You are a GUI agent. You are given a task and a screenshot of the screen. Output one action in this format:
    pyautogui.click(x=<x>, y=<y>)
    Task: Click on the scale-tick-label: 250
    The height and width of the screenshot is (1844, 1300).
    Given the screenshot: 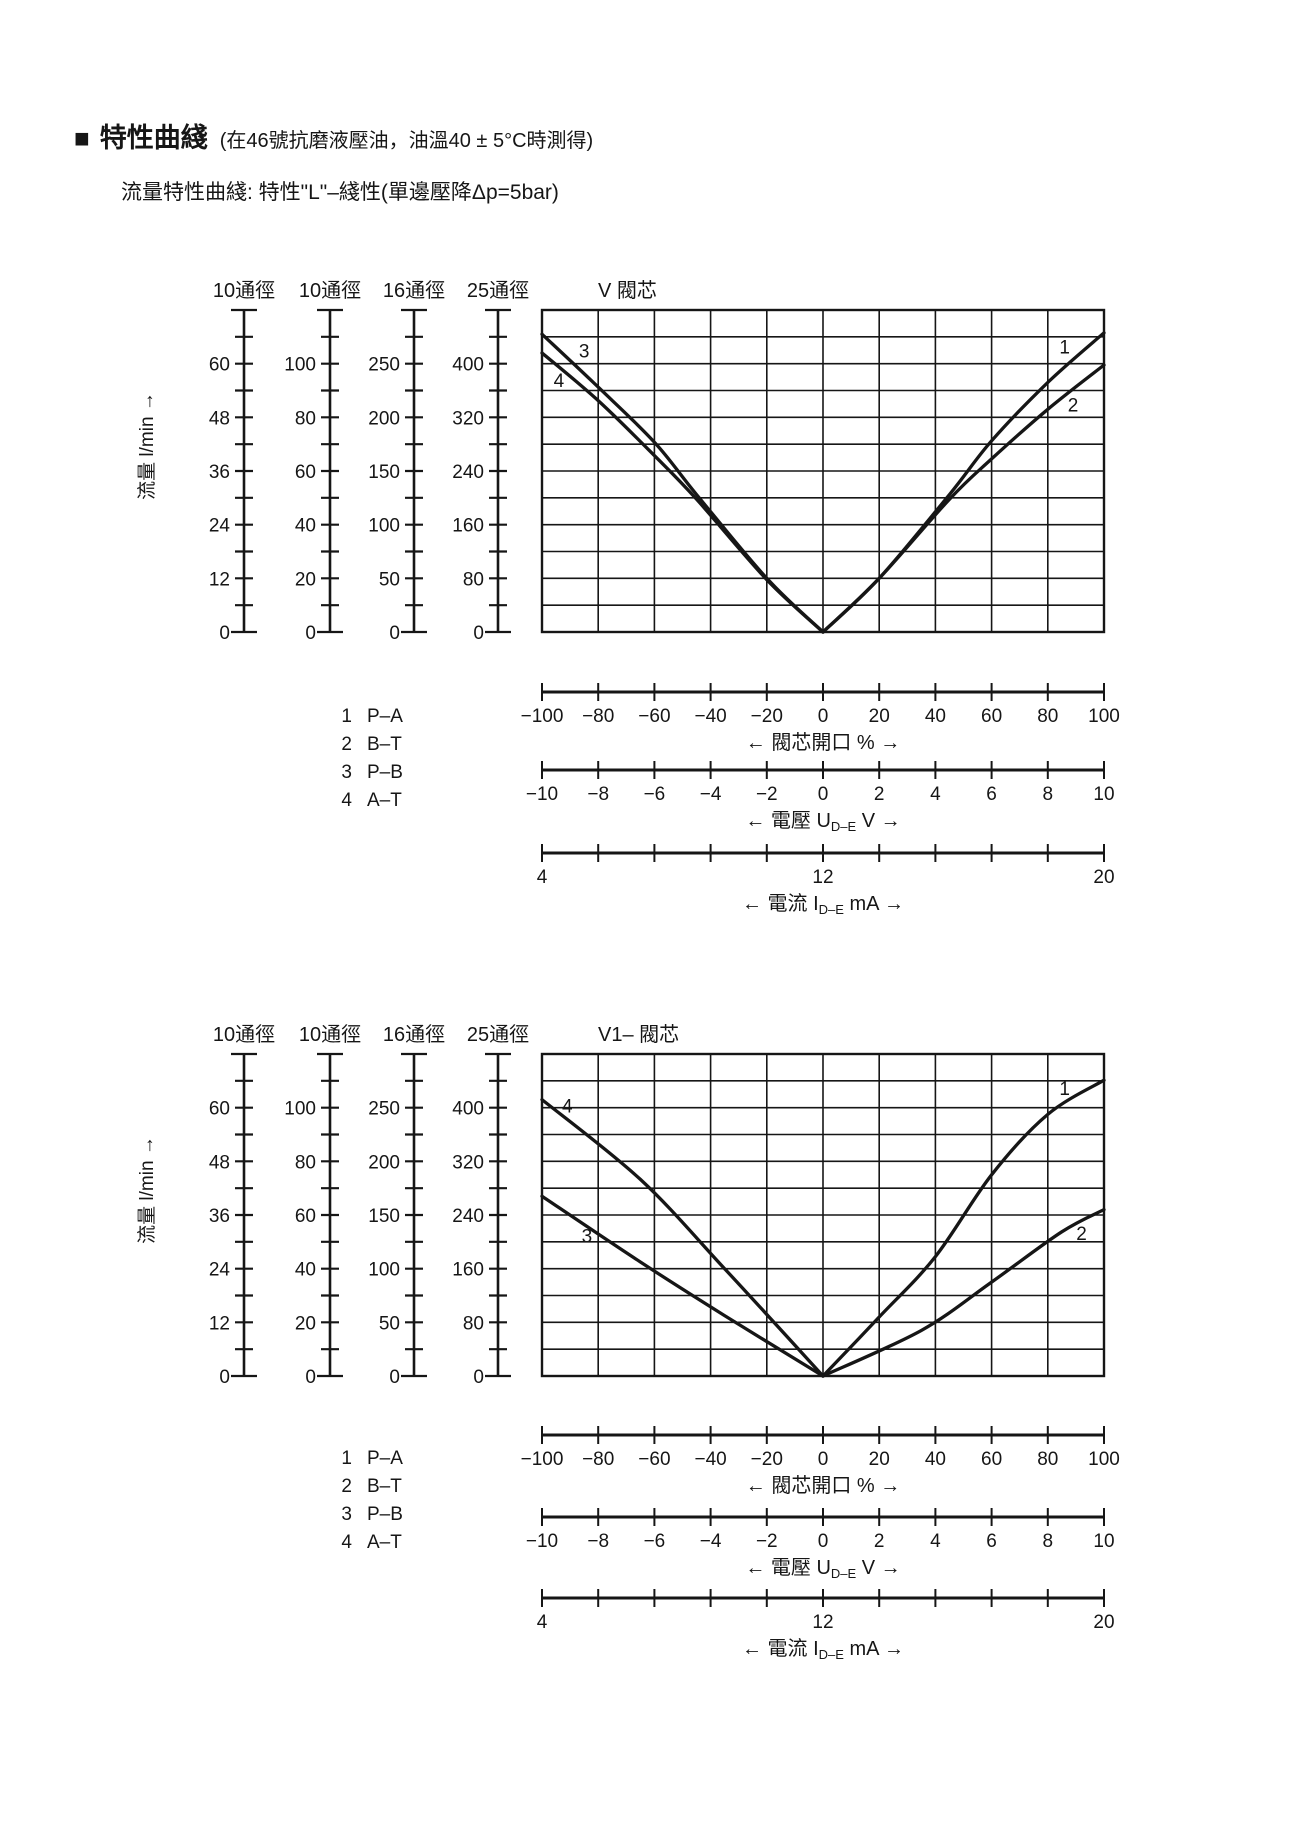 What is the action you would take?
    pyautogui.click(x=384, y=1109)
    